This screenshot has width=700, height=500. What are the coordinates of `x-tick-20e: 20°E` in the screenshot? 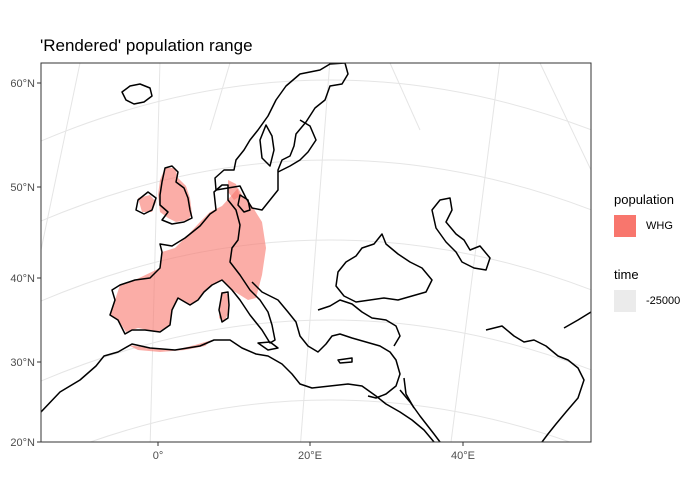 It's located at (310, 456).